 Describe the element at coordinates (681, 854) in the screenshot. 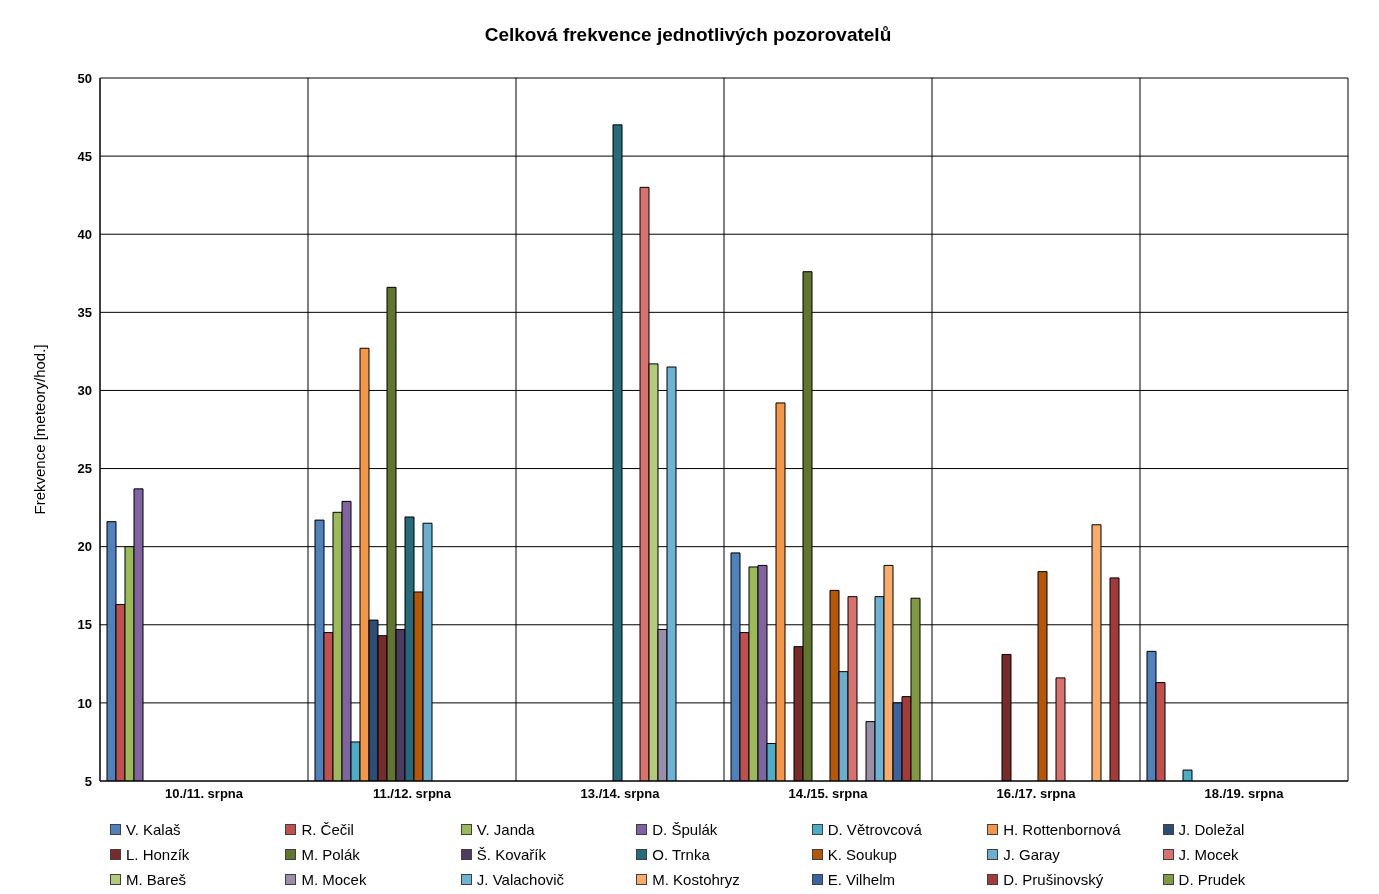

I see `legend-label: O. Trnka` at that location.